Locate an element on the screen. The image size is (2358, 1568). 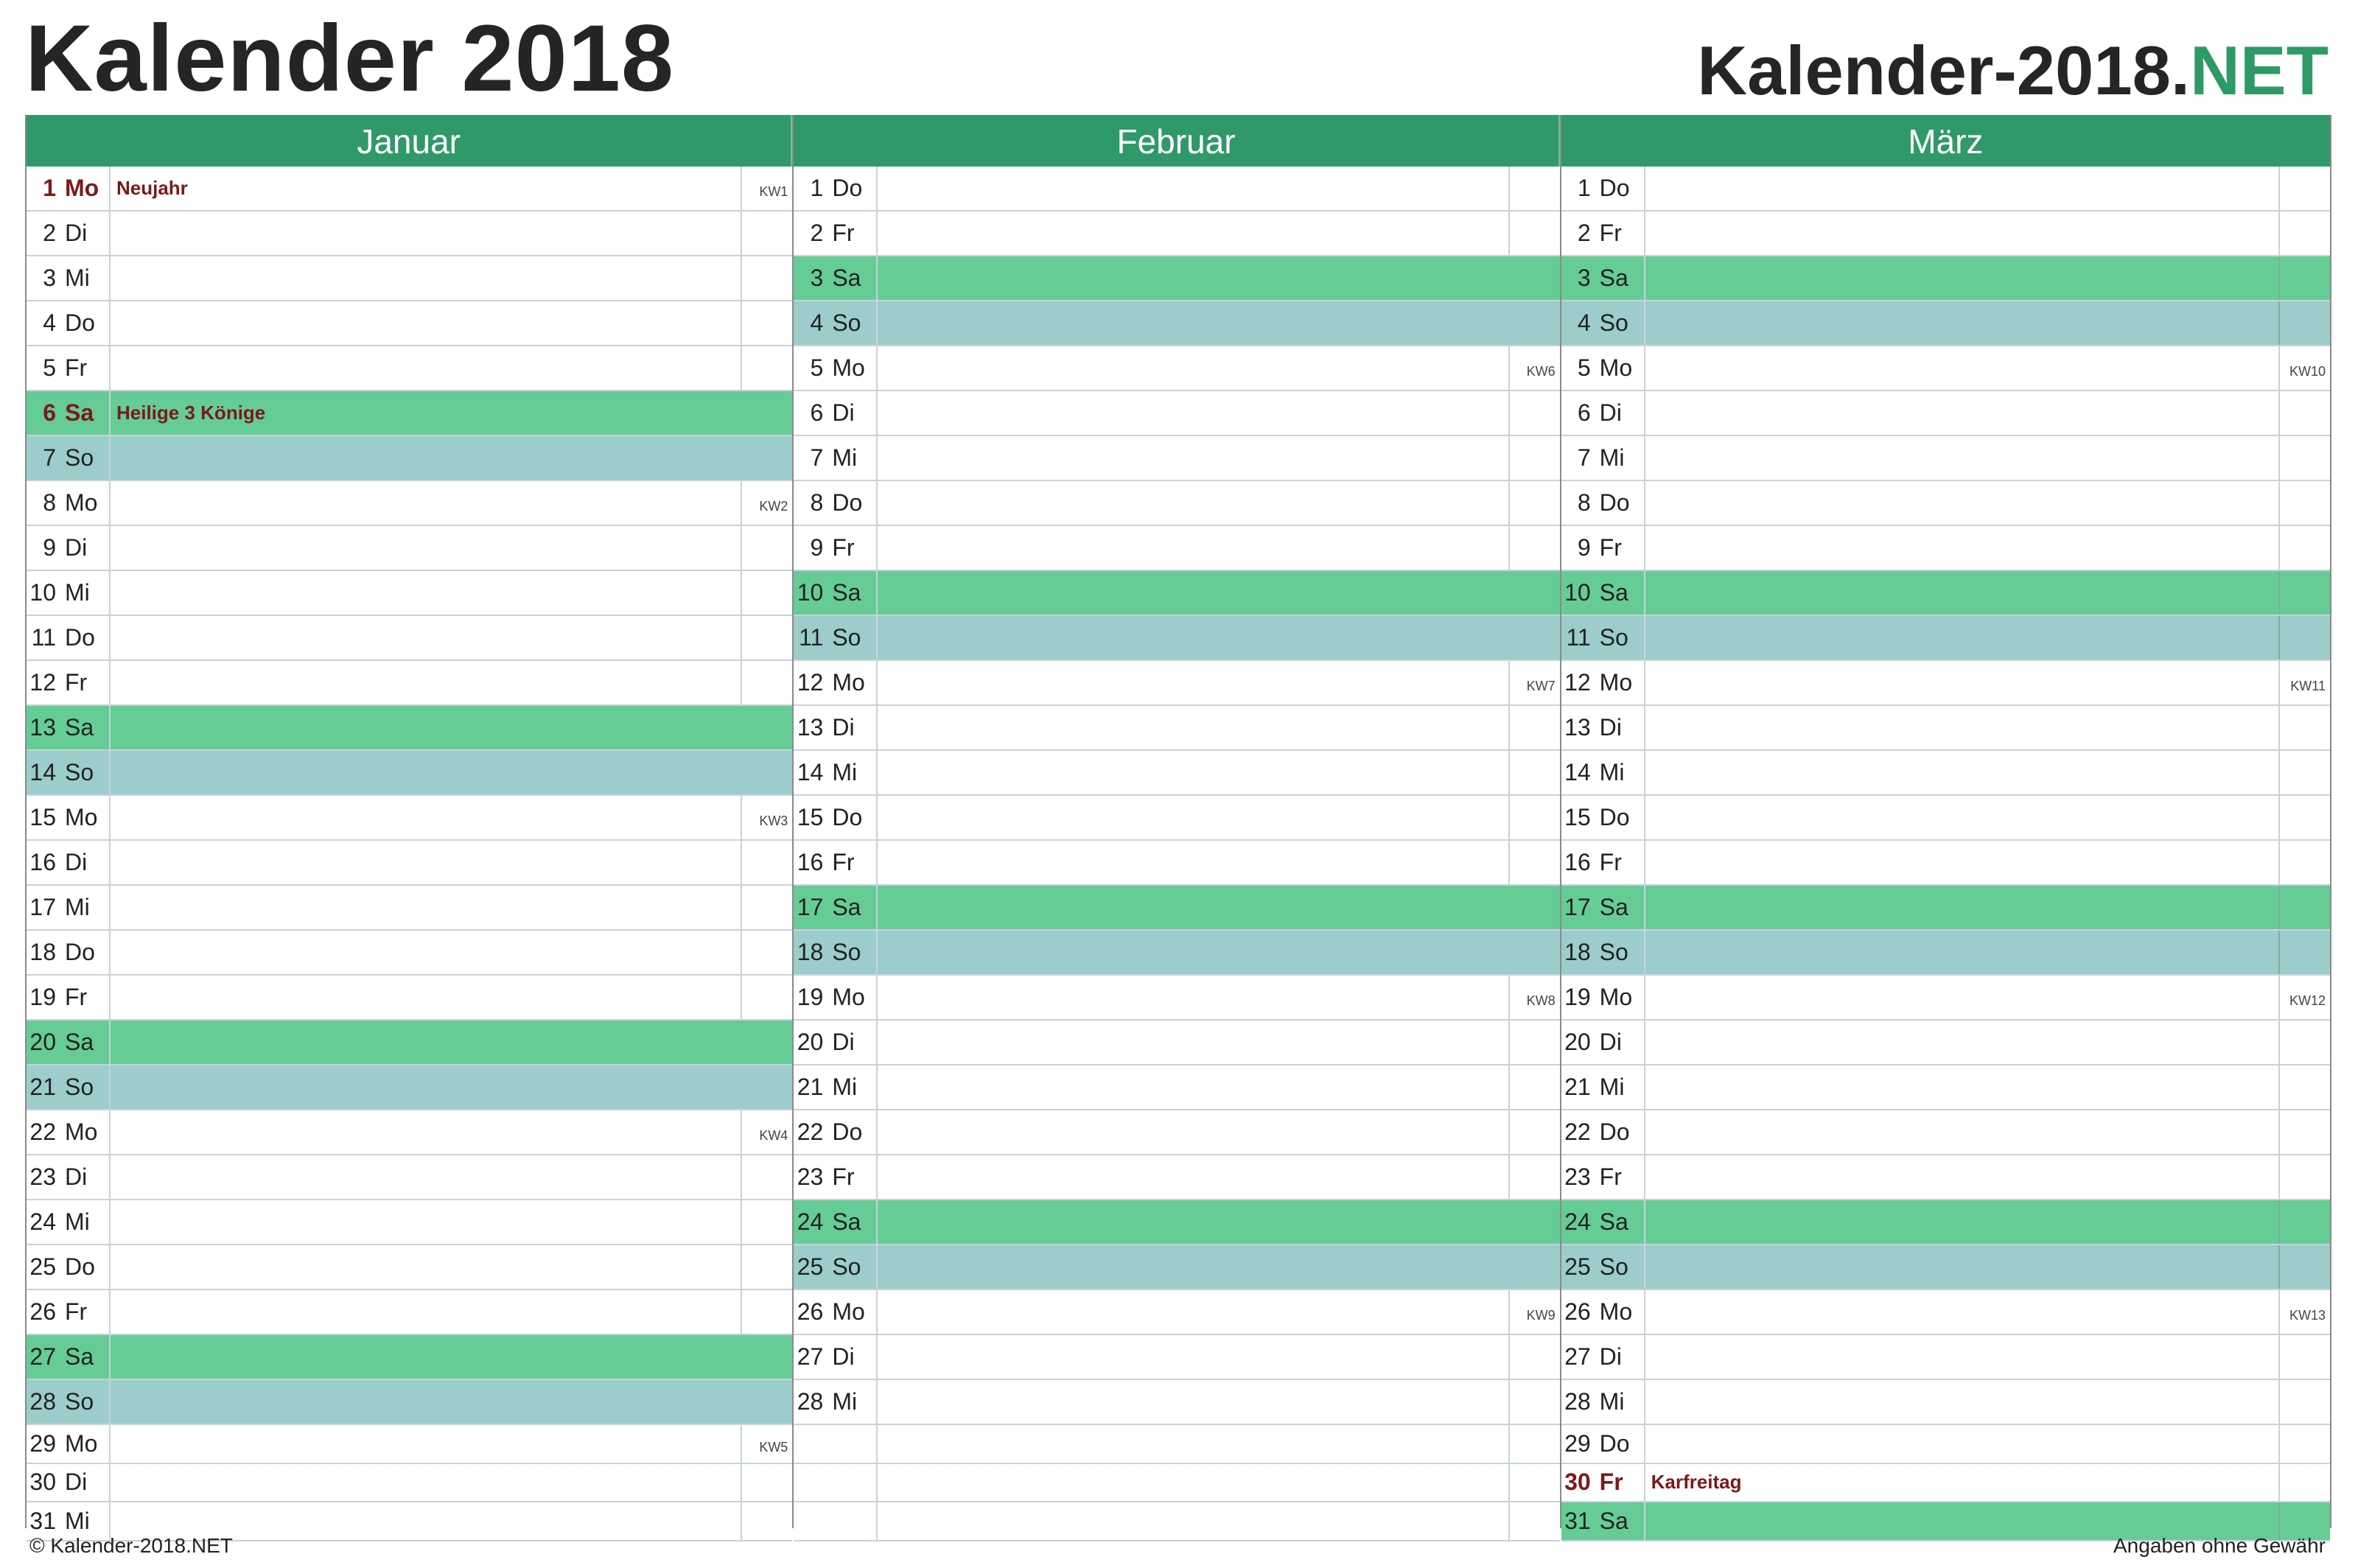
day-row: 8 Do is located at coordinates (1945, 503).